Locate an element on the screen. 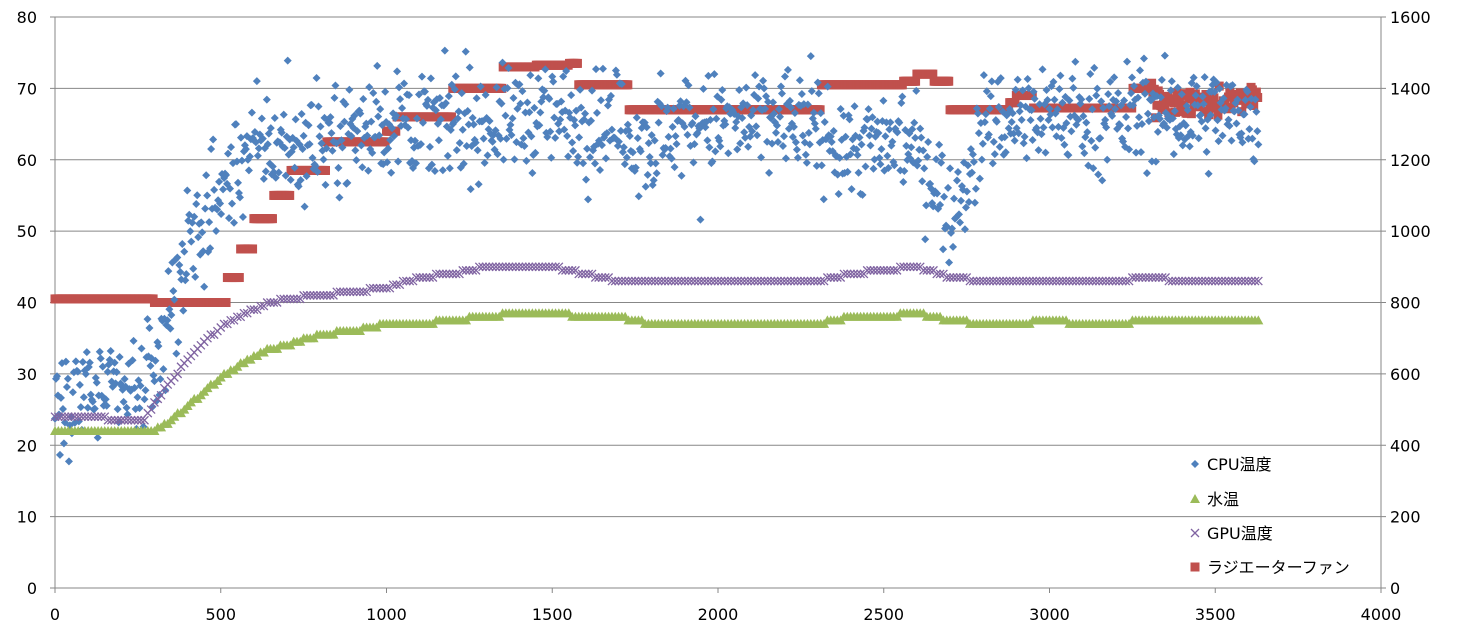 The image size is (1457, 636). legend-label: GPU温度 is located at coordinates (1240, 533).